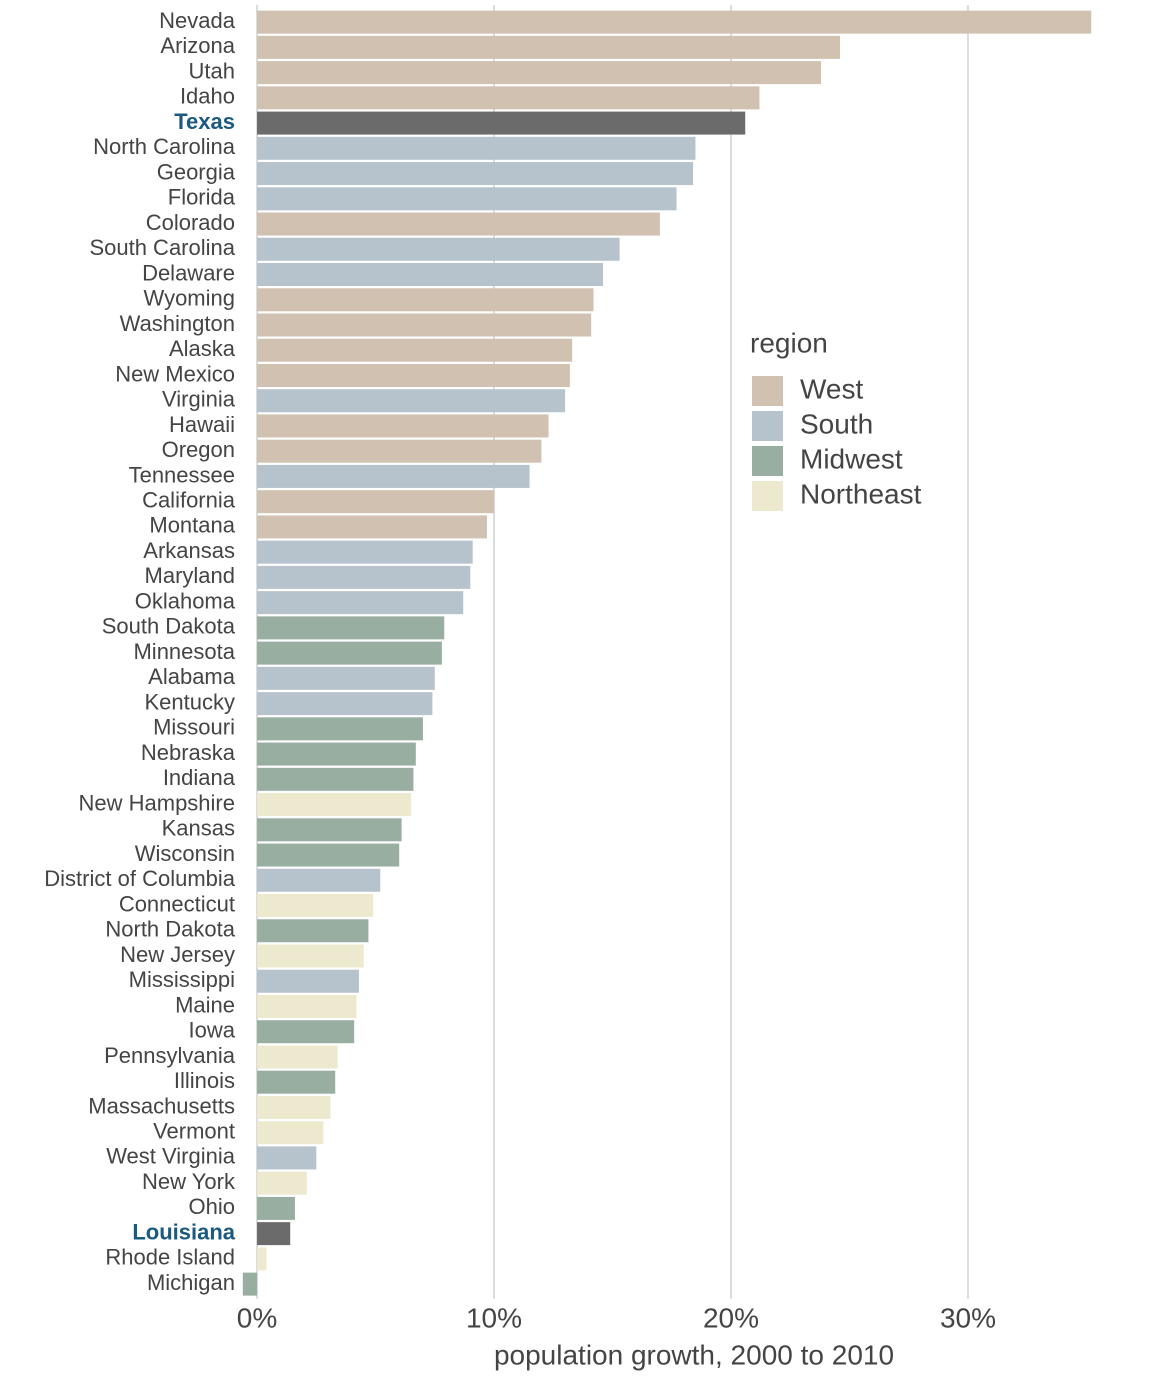 The width and height of the screenshot is (1152, 1382). What do you see at coordinates (202, 348) in the screenshot?
I see `y-tick-label: Alaska` at bounding box center [202, 348].